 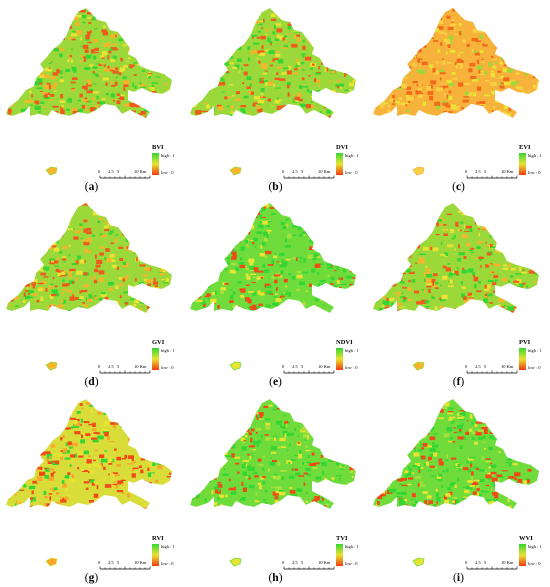 I want to click on map-panel: RVI high : 1 low : 0 0 2.5 5 10 Km (g), so click(x=91, y=488).